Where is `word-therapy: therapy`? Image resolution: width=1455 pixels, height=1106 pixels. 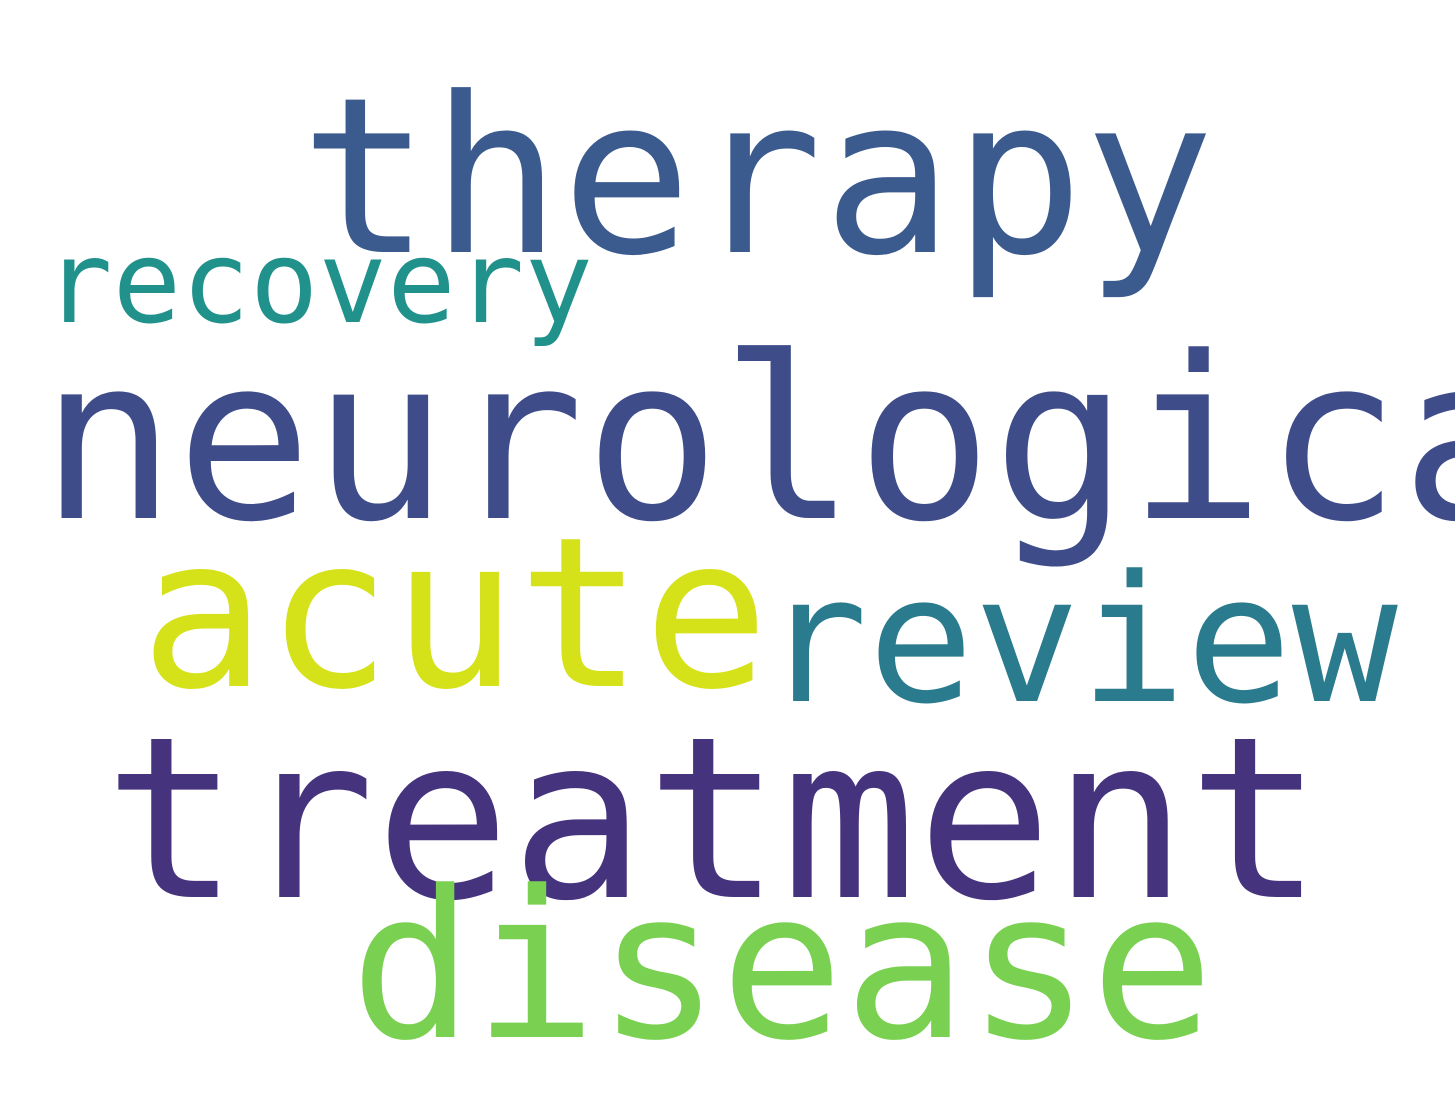
word-therapy: therapy is located at coordinates (757, 178).